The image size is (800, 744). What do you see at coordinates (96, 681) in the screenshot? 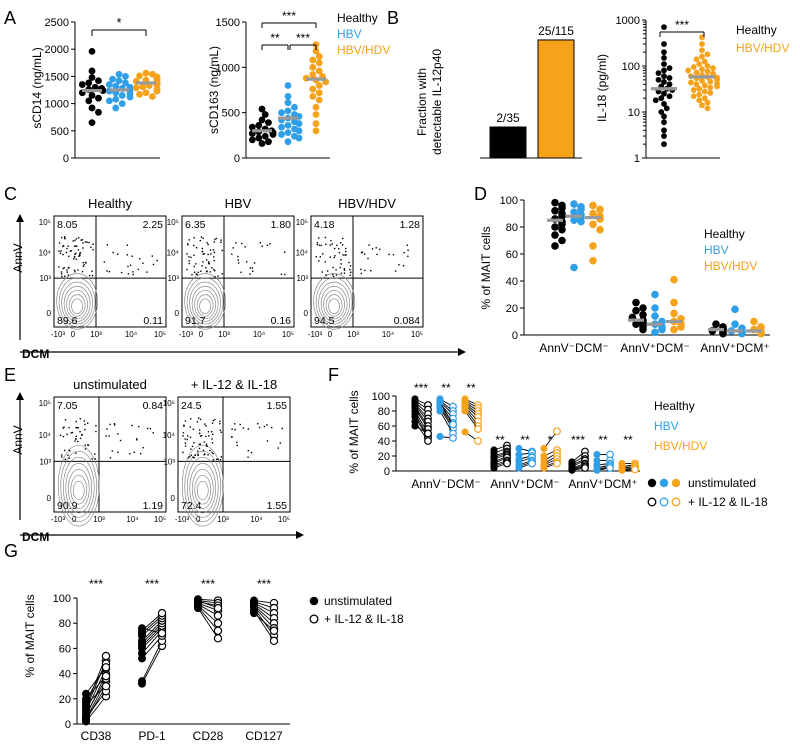
I see `pair-line` at bounding box center [96, 681].